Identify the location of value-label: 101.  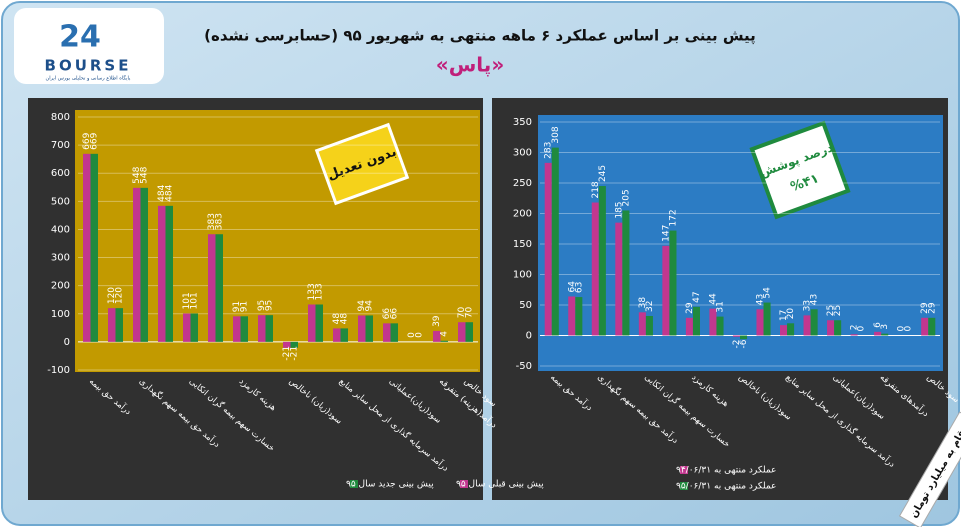
(195, 300).